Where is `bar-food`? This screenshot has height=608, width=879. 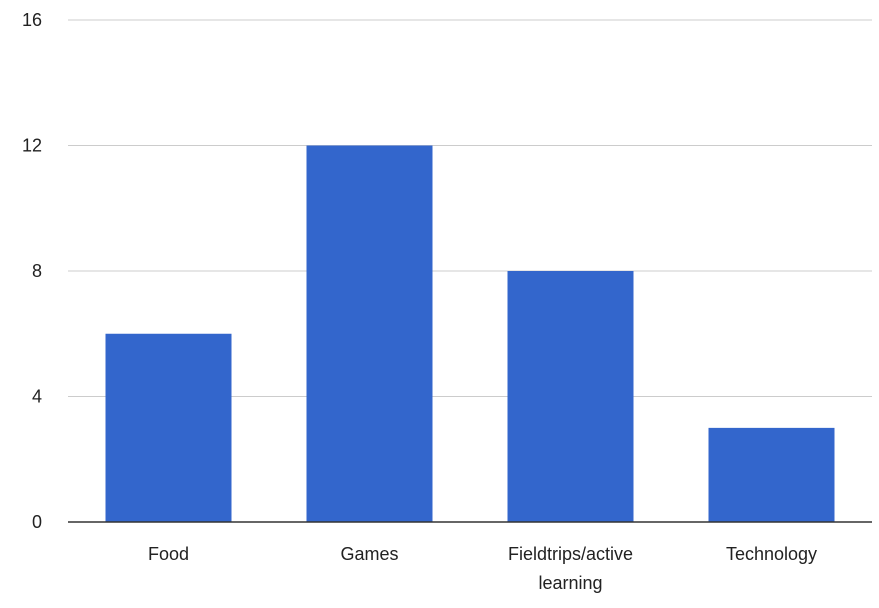
bar-food is located at coordinates (168, 427).